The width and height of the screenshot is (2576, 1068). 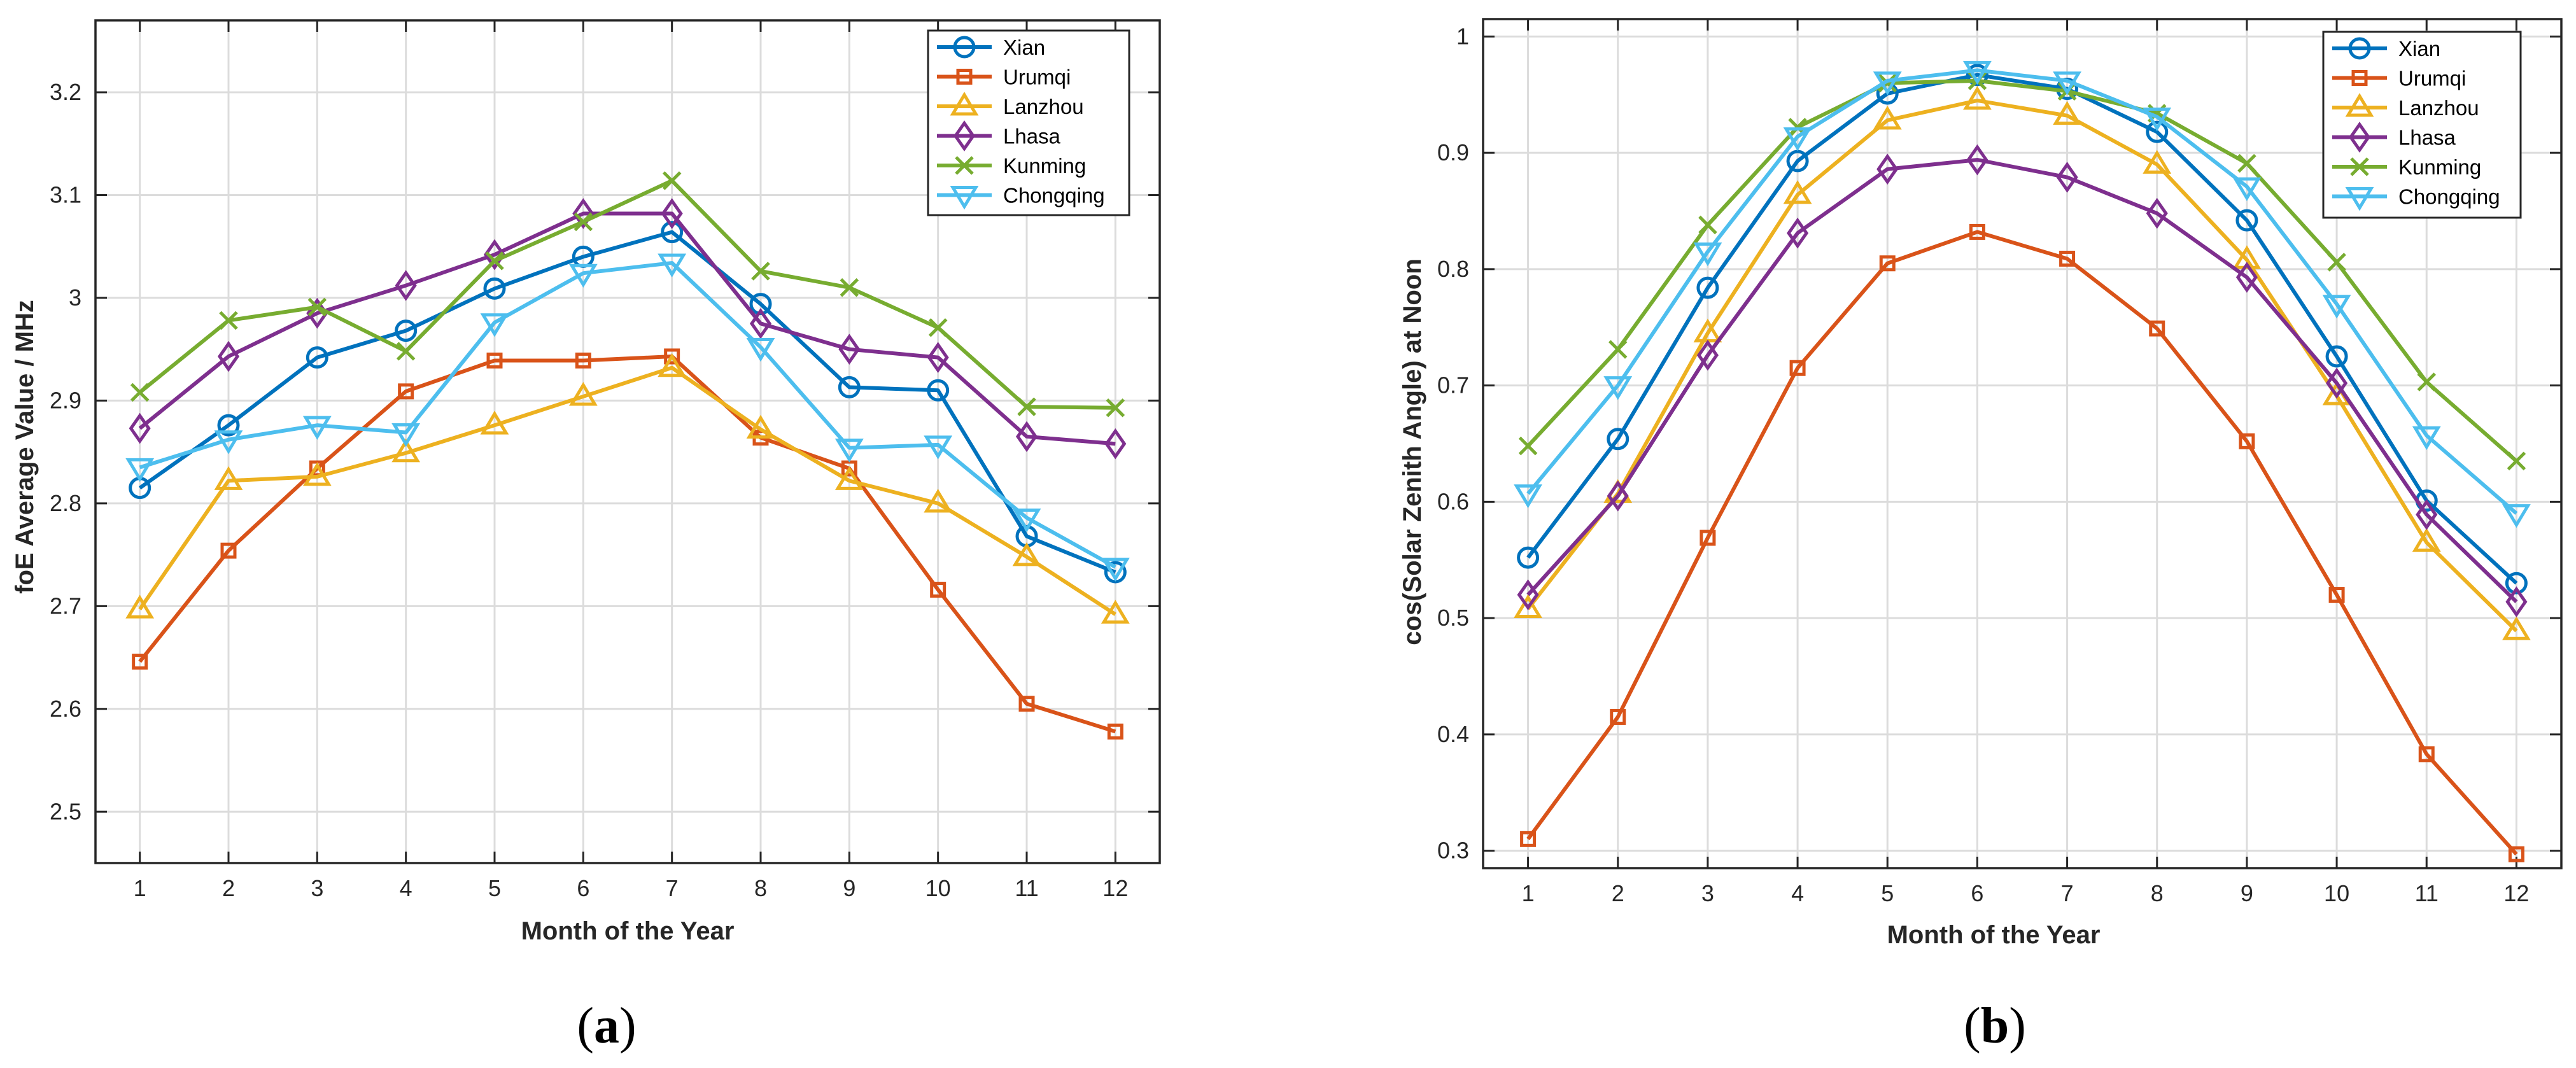 I want to click on panel-a-ytick-label: 2.9, so click(x=66, y=400).